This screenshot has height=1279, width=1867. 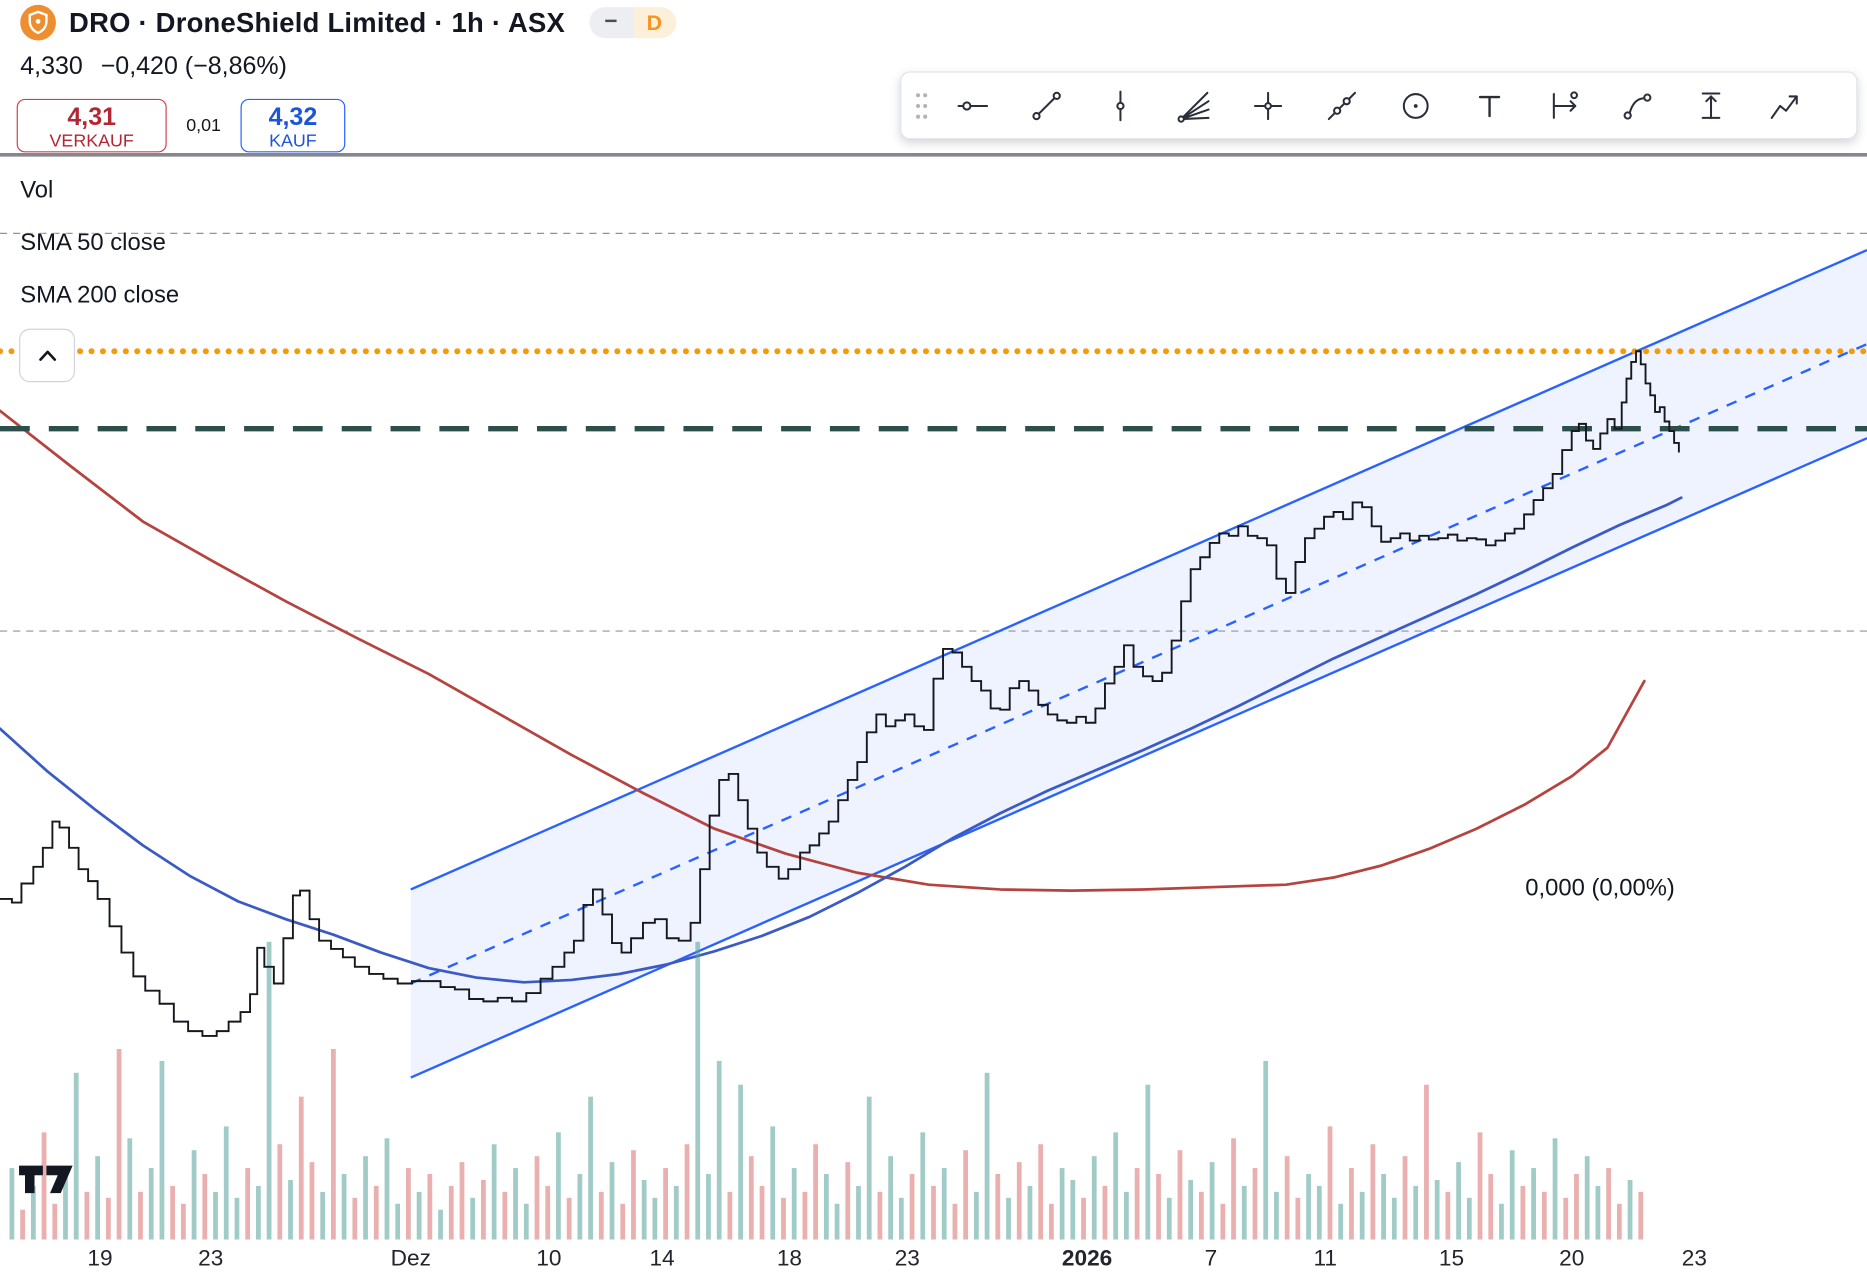 I want to click on legend-item-vol: Vol, so click(x=37, y=190).